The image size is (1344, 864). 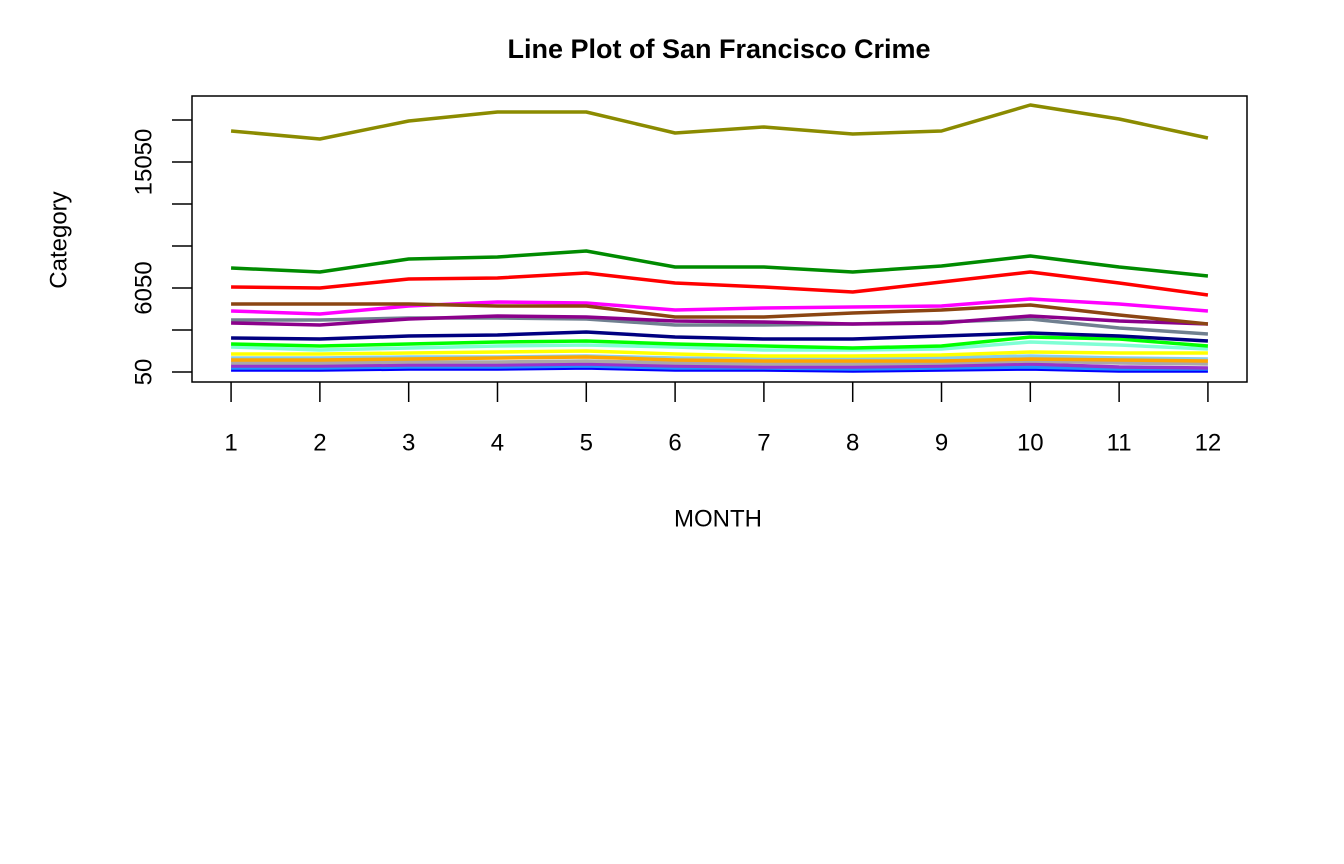 I want to click on x-tick-label: 12, so click(x=1208, y=442).